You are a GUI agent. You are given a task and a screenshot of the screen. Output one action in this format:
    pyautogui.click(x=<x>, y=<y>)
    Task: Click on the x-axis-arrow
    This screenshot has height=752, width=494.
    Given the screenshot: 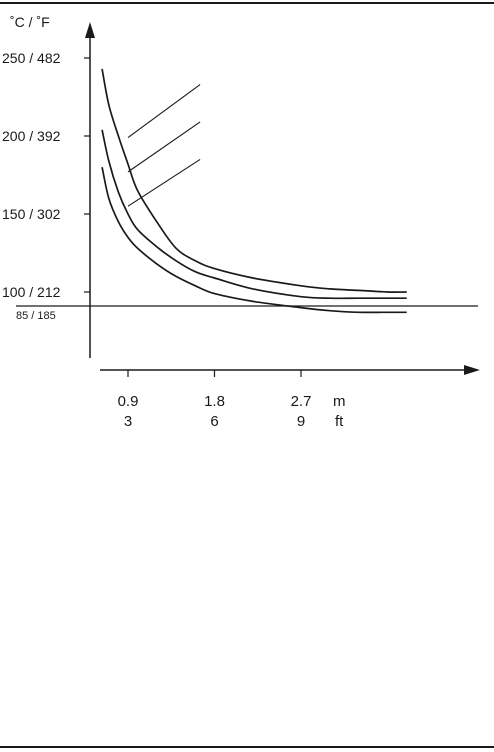 What is the action you would take?
    pyautogui.click(x=472, y=370)
    